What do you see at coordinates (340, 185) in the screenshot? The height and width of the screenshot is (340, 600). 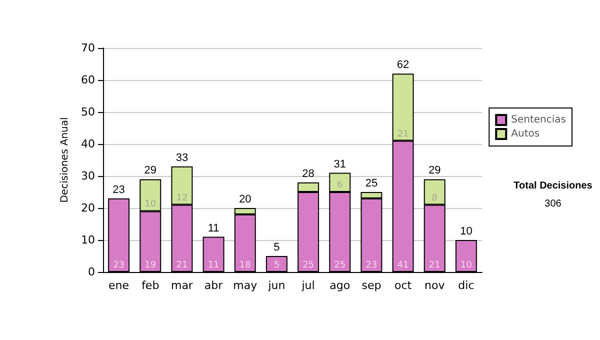 I see `data-label: 6` at bounding box center [340, 185].